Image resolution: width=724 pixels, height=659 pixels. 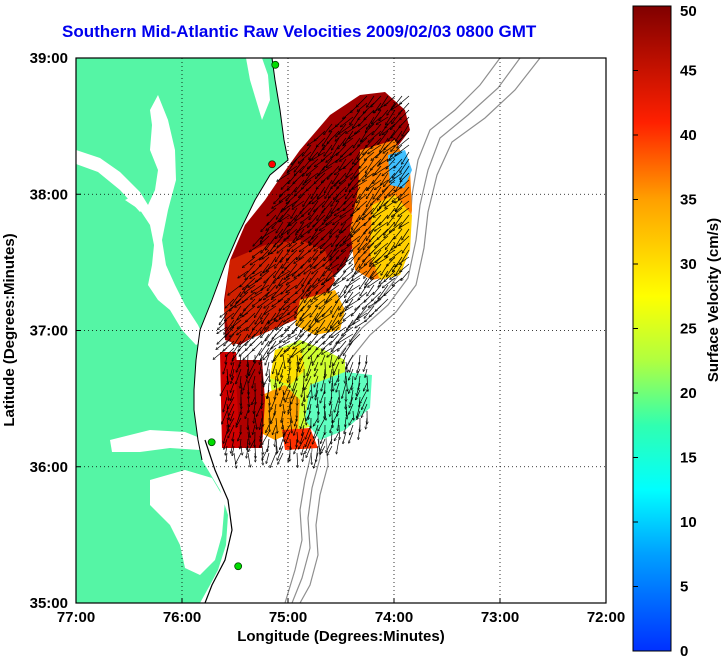 What do you see at coordinates (211, 442) in the screenshot?
I see `station-marker-outer-banks-north` at bounding box center [211, 442].